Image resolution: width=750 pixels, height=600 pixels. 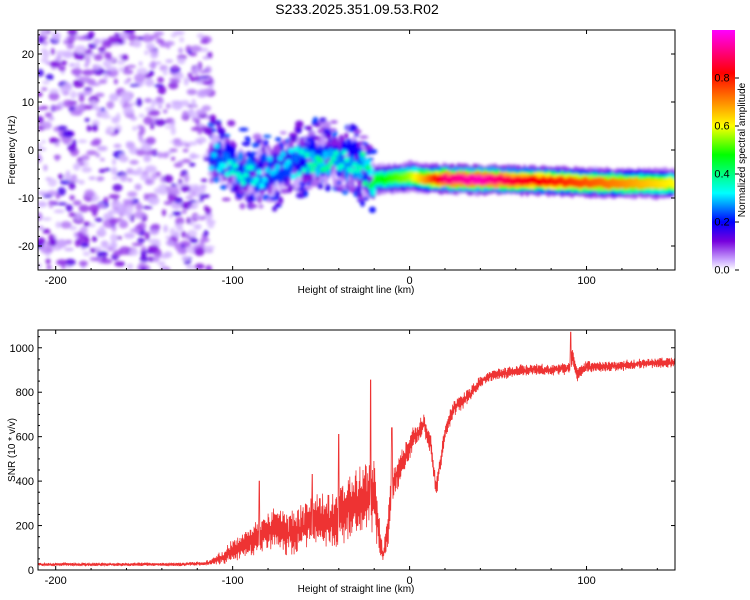 I want to click on y-tick-label: 20, so click(x=28, y=55).